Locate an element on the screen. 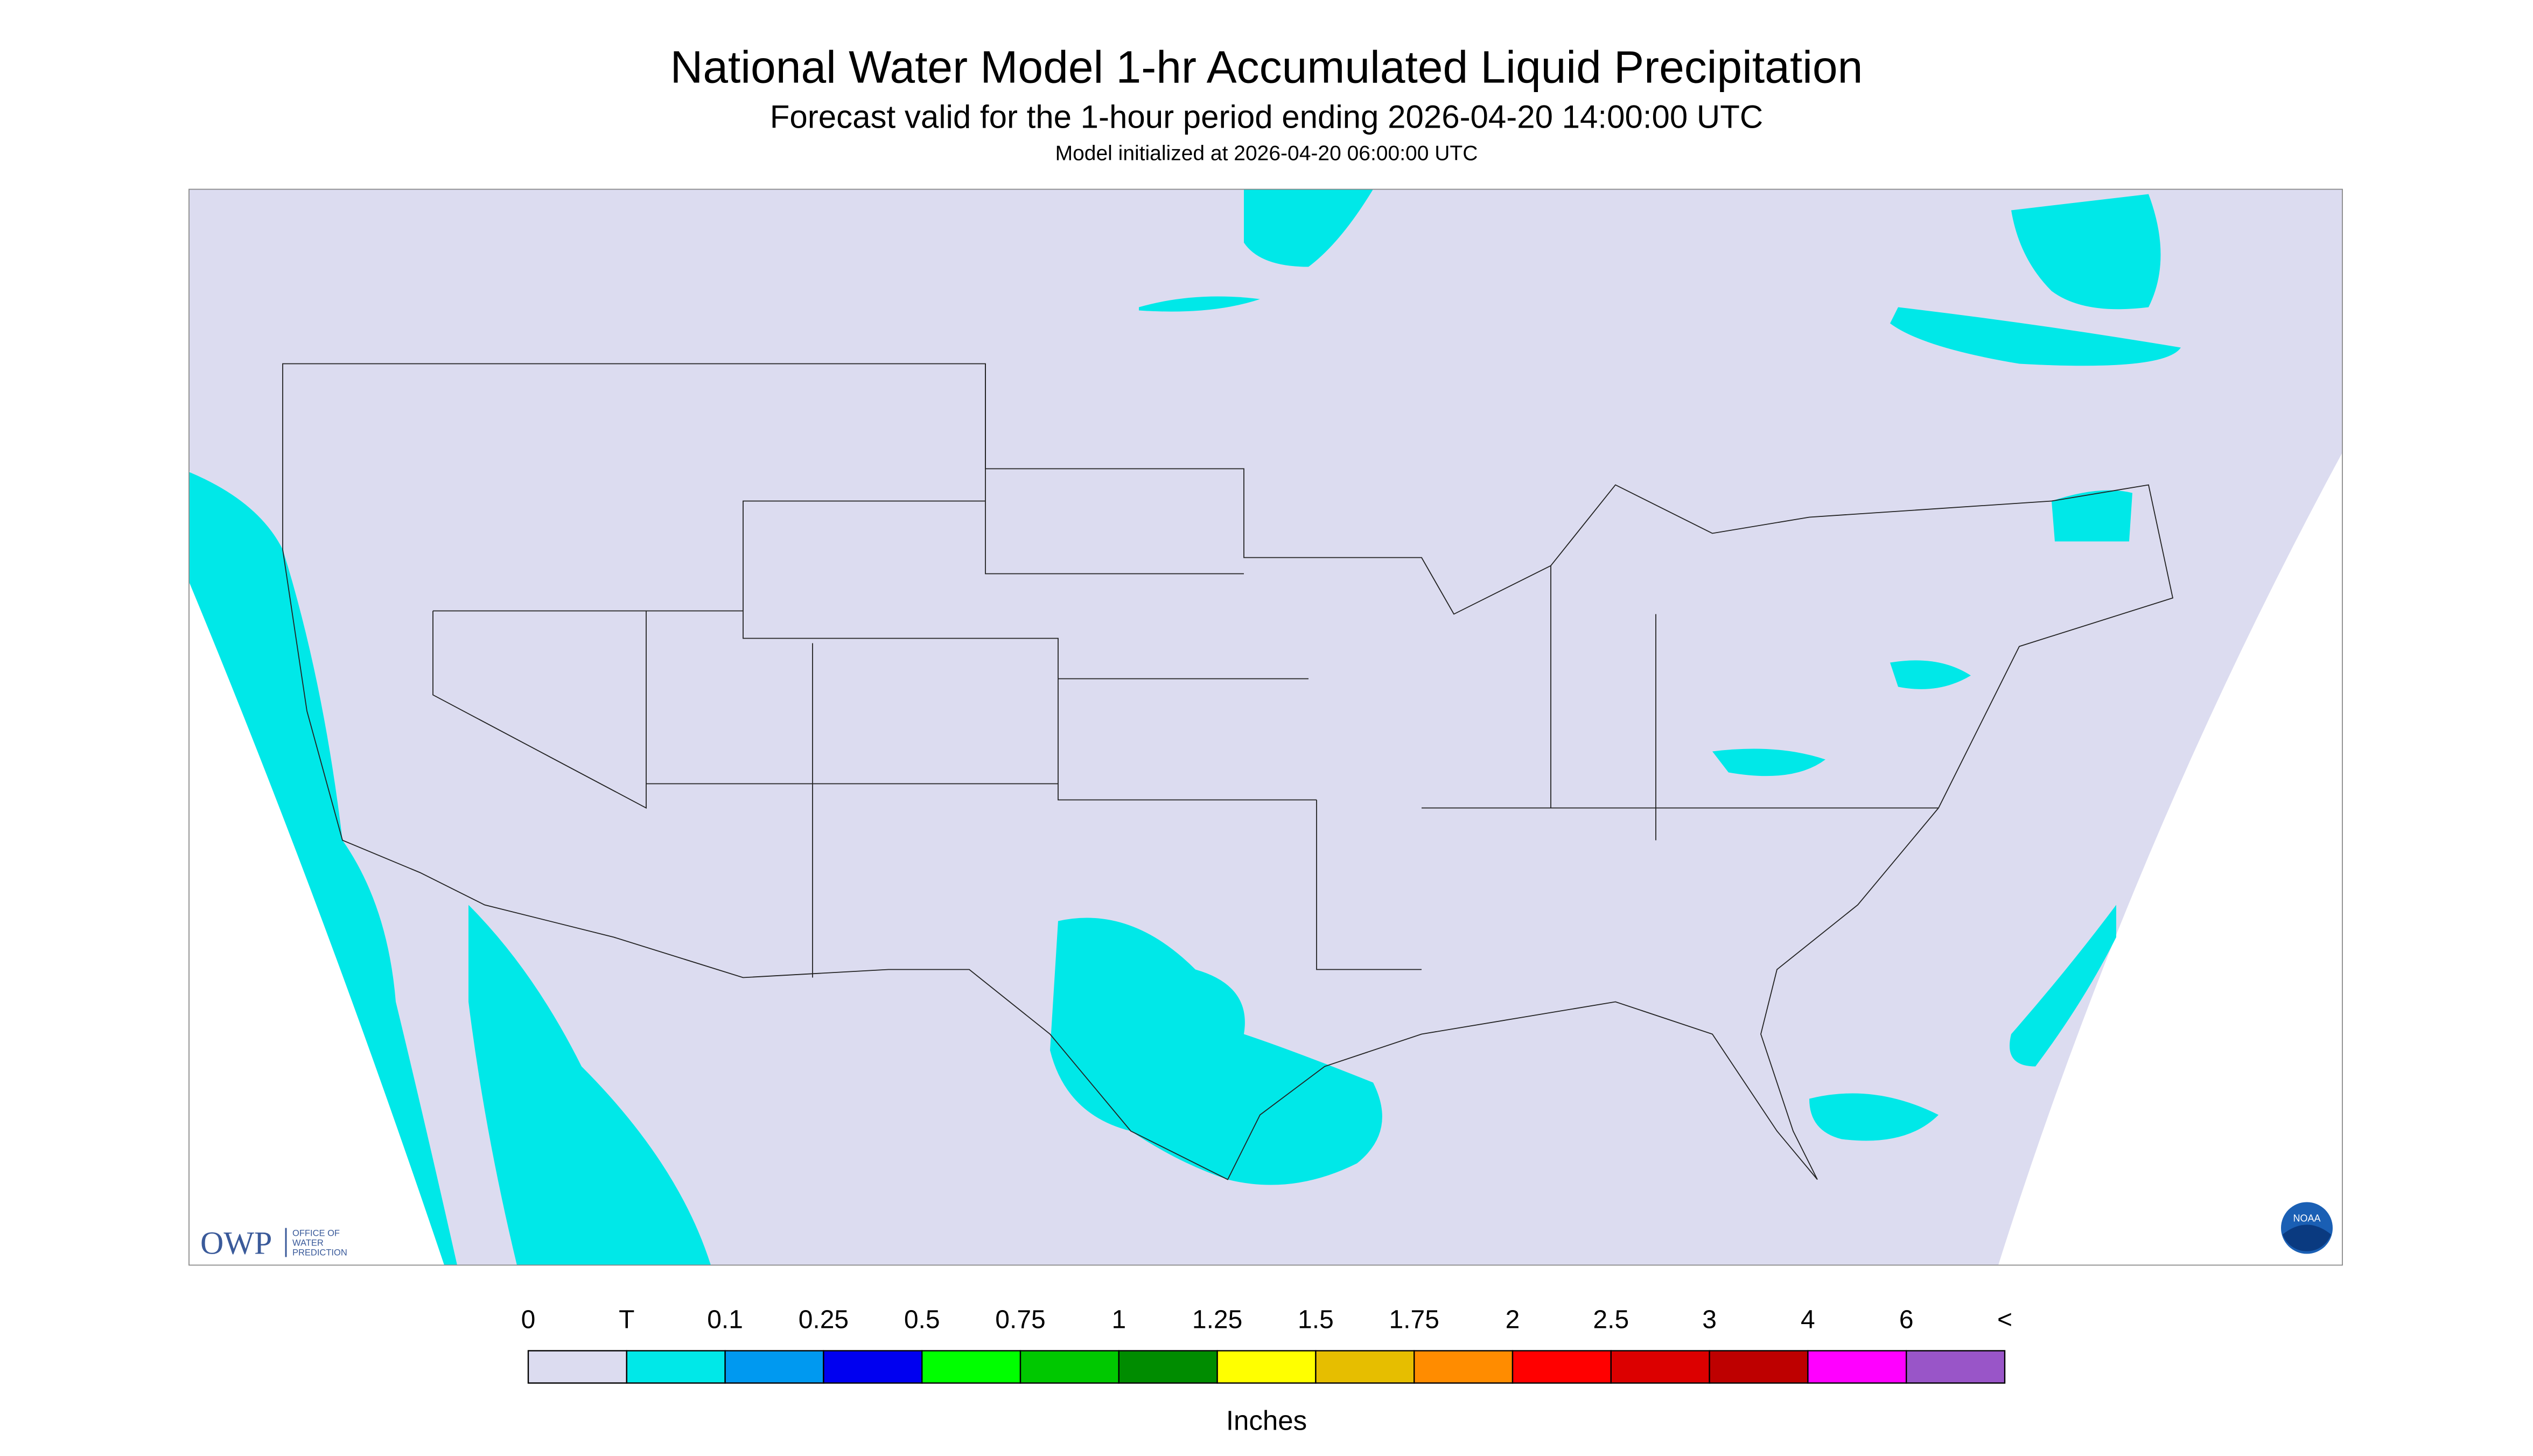 The image size is (2533, 1456). legend-label: 0.75 is located at coordinates (1020, 1320).